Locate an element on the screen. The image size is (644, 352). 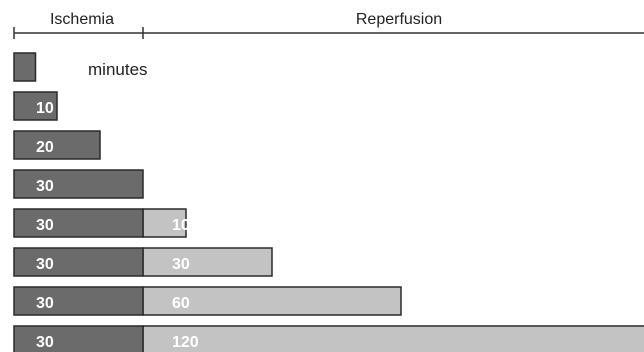
reperfusion-header-label: Reperfusion is located at coordinates (399, 19).